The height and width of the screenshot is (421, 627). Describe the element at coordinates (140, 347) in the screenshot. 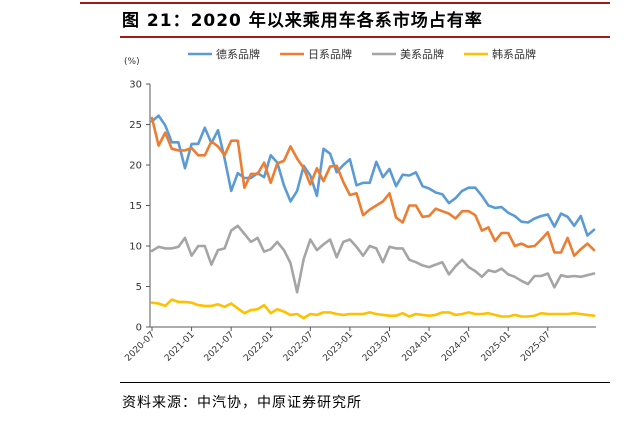

I see `x-tick-label: 2020-07` at that location.